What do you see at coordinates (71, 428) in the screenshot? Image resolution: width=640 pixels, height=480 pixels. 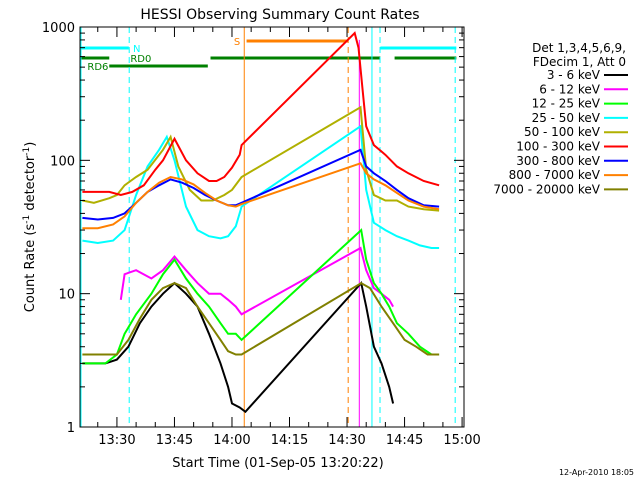 I see `y-tick-label: 1` at bounding box center [71, 428].